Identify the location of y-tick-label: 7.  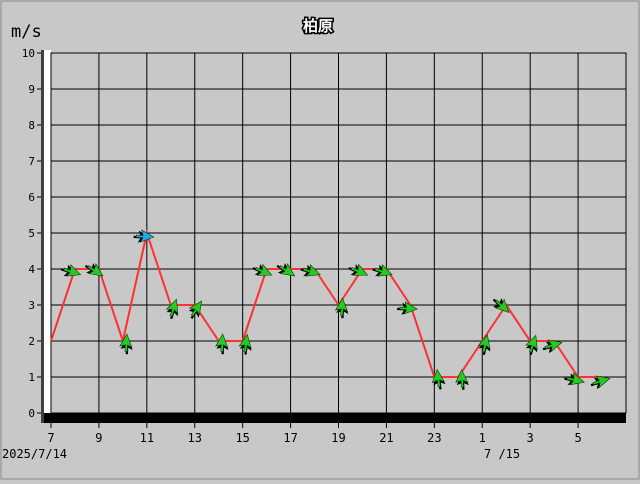
(31, 161).